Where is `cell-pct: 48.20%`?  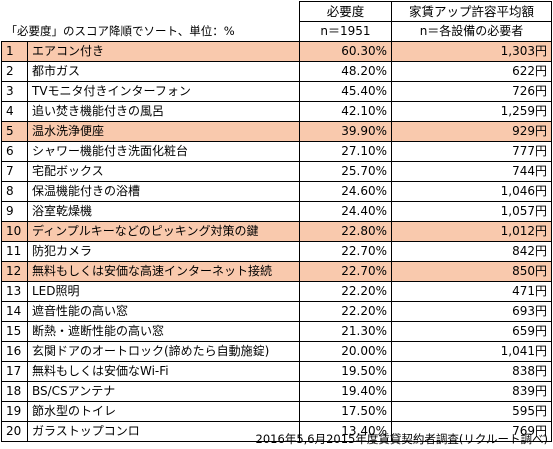 cell-pct: 48.20% is located at coordinates (345, 71).